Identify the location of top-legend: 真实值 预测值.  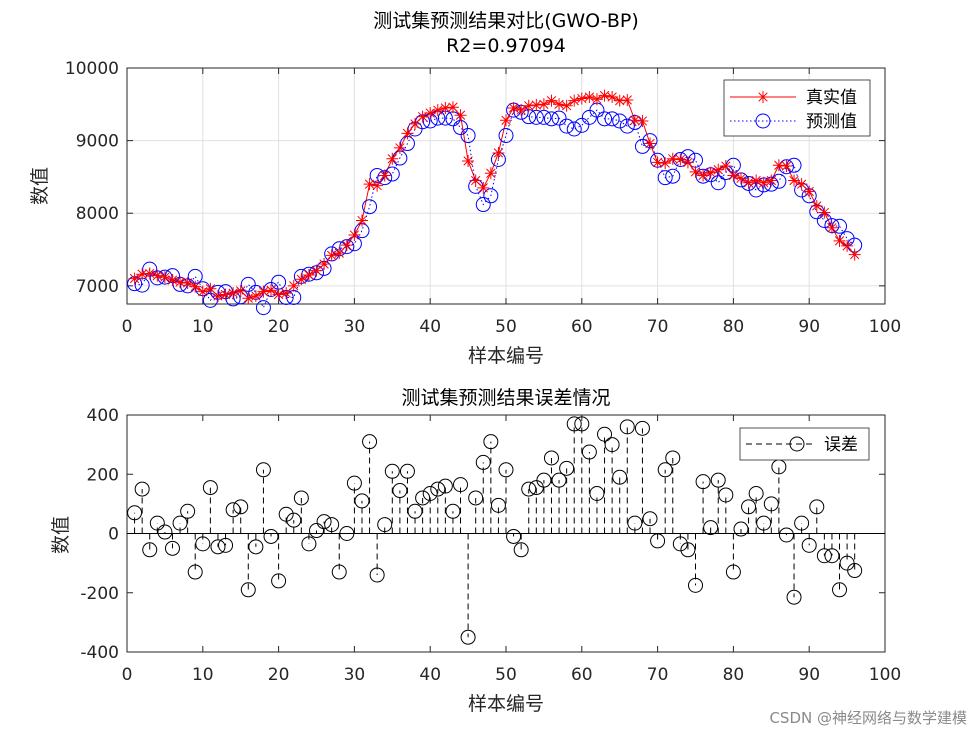
(797, 108).